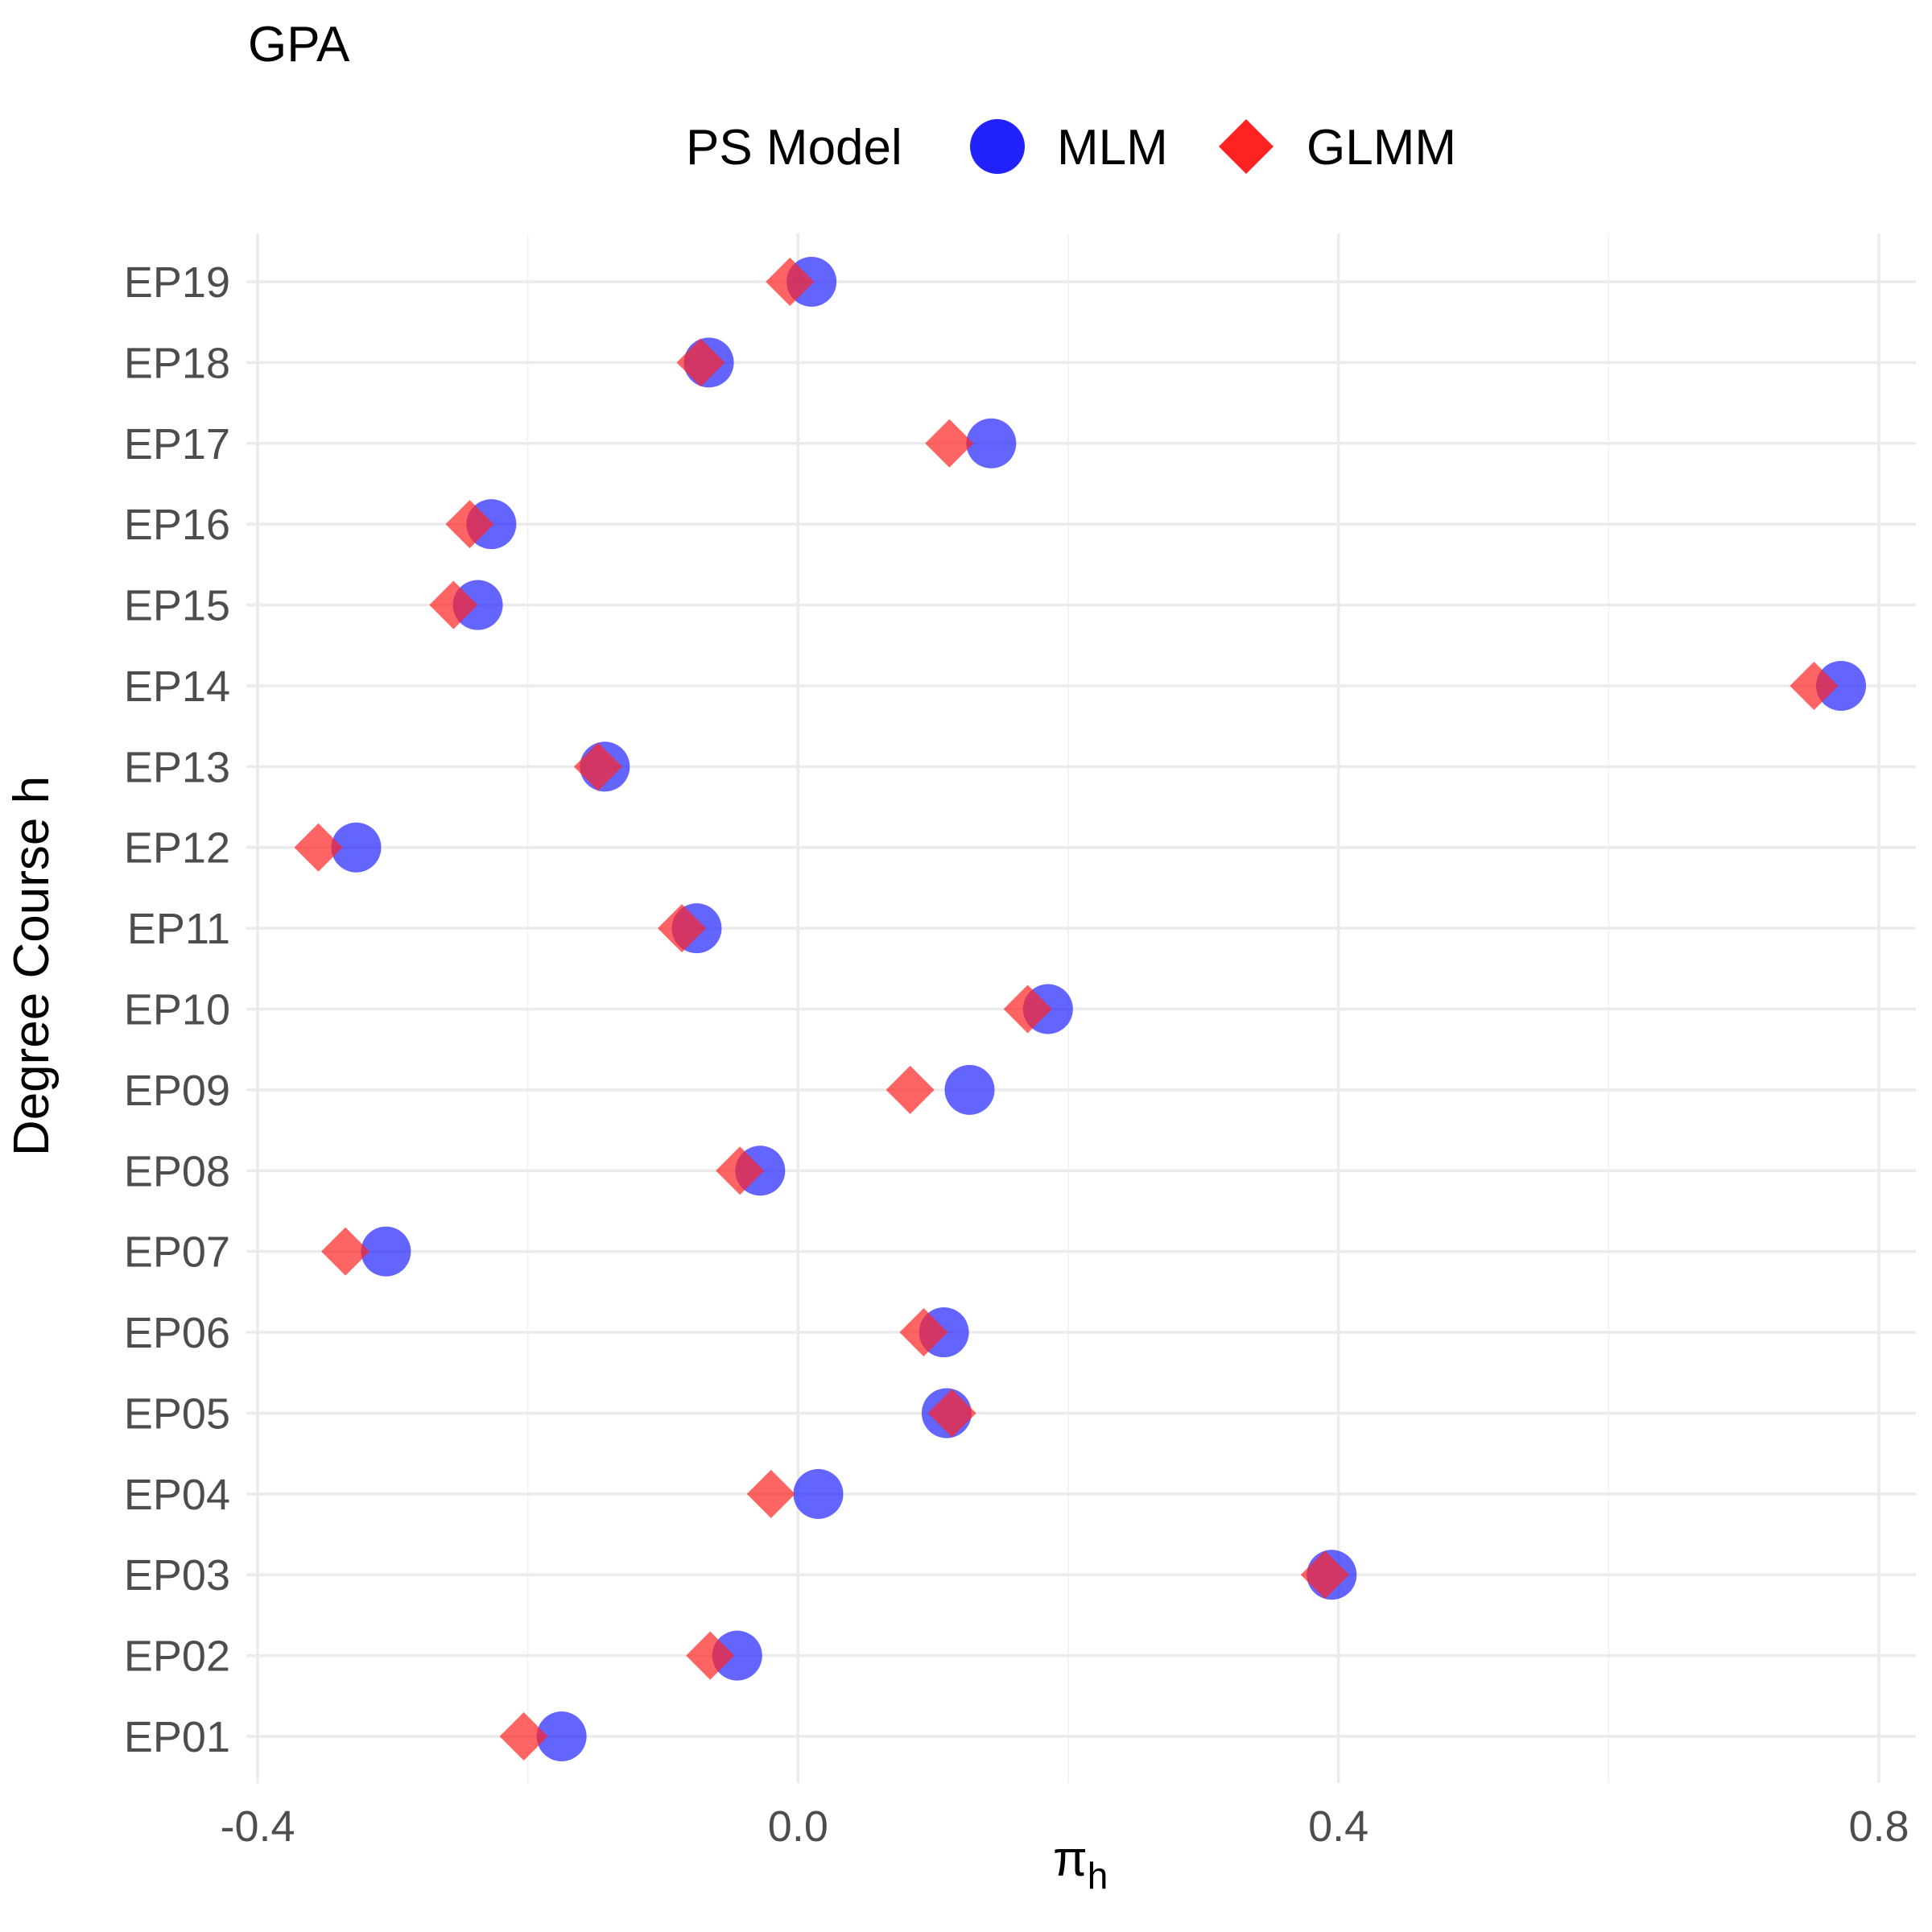 The image size is (1932, 1932). I want to click on y-tick-label: EP18, so click(177, 363).